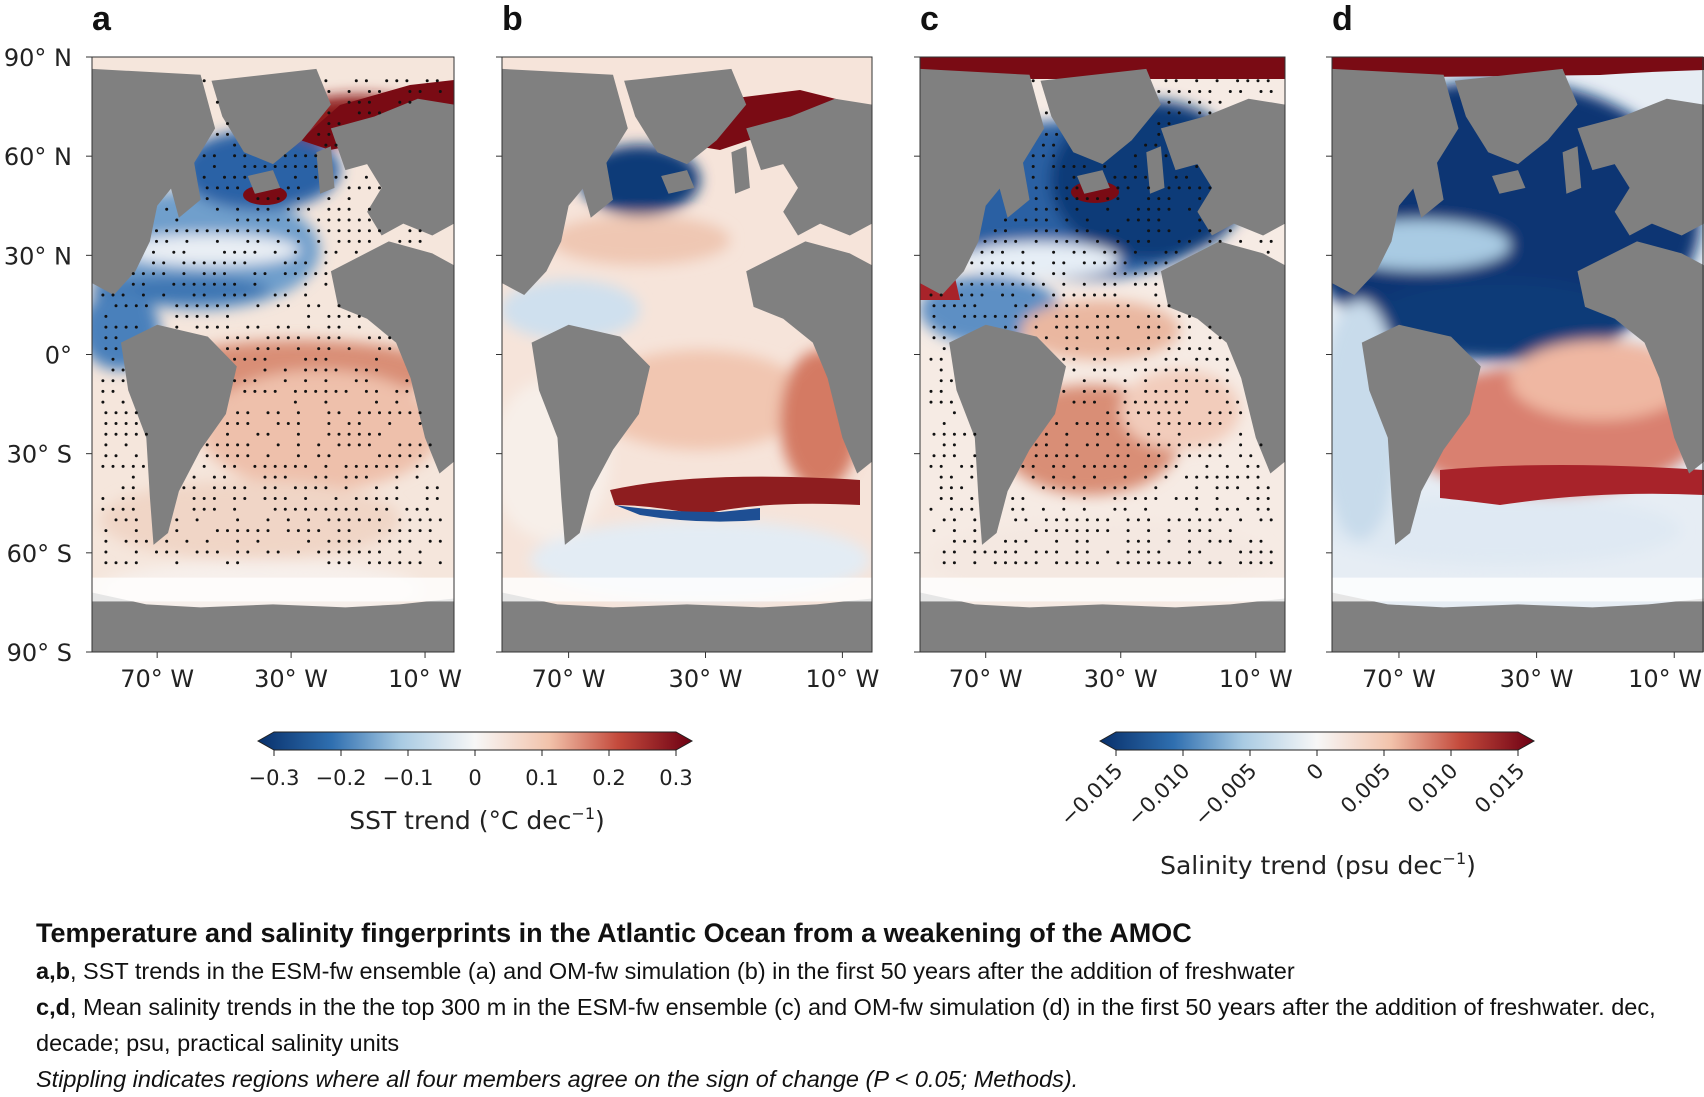 The width and height of the screenshot is (1704, 1097). Describe the element at coordinates (425, 679) in the screenshot. I see `lon-label: 10° W` at that location.